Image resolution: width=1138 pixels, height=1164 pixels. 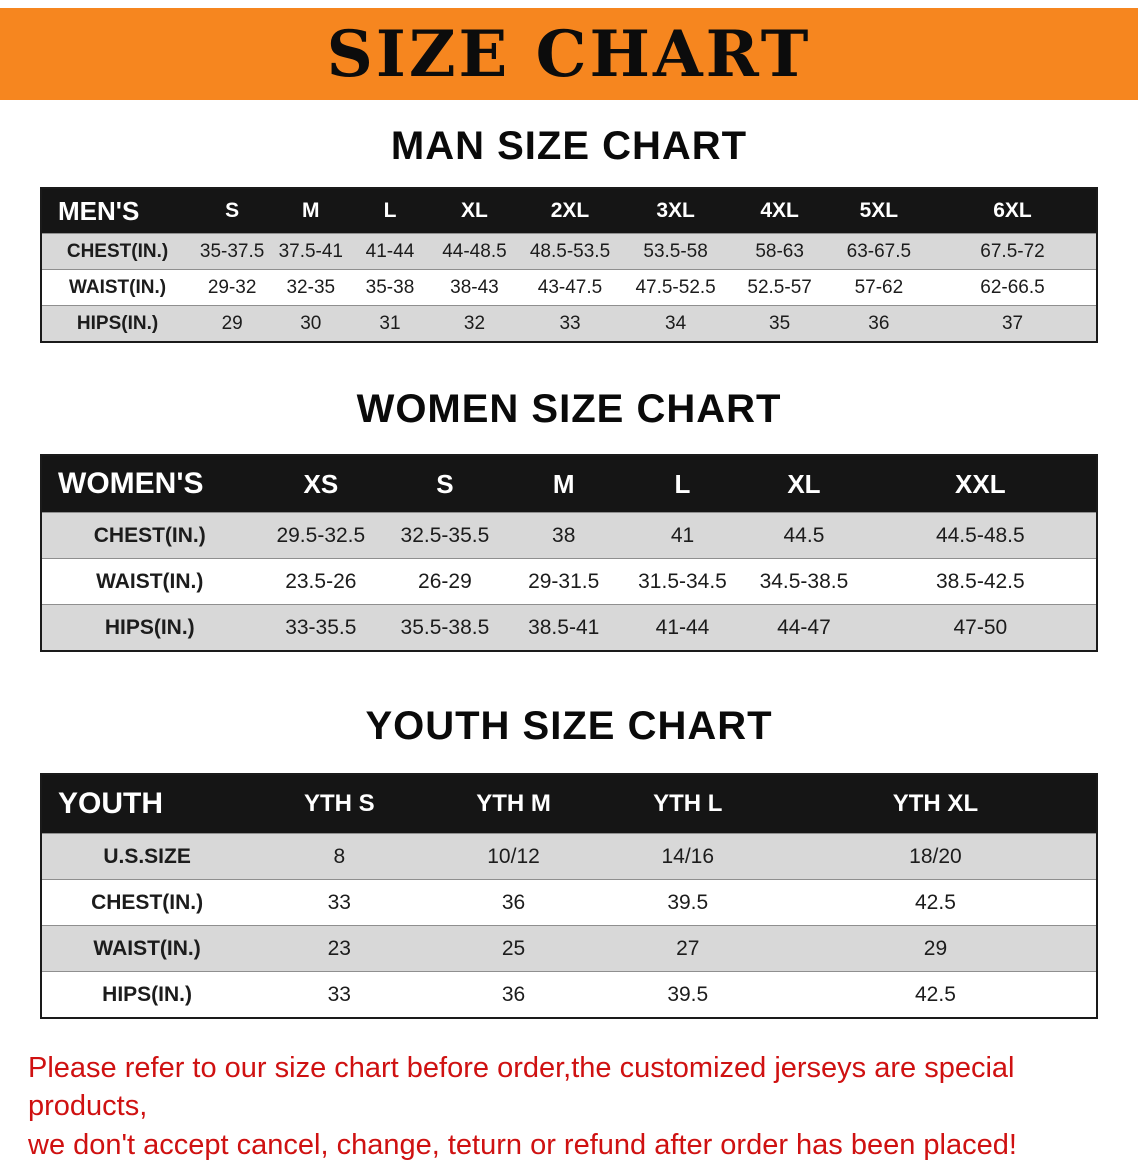 I want to click on size-column-header: YTH M, so click(x=513, y=804).